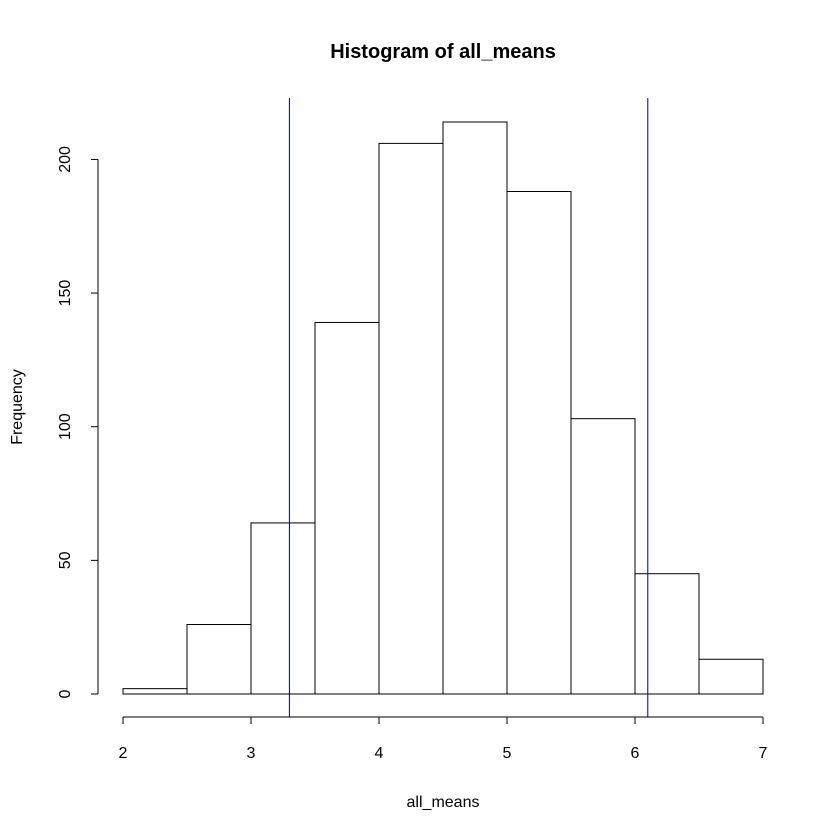 The height and width of the screenshot is (840, 840). I want to click on chart-title: Histogram of all_means, so click(443, 52).